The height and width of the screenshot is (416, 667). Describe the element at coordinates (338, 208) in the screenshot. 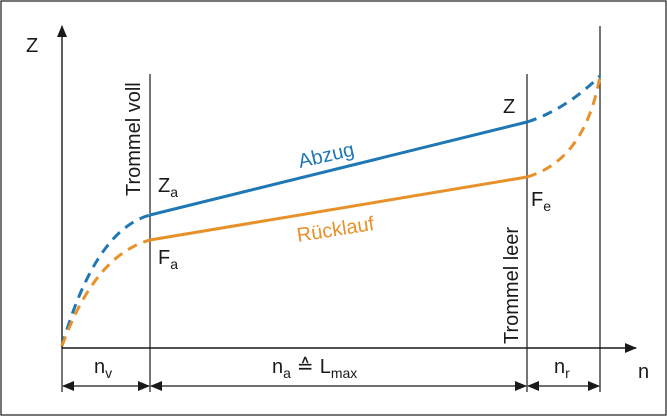

I see `ruecklauf-curve-main` at that location.